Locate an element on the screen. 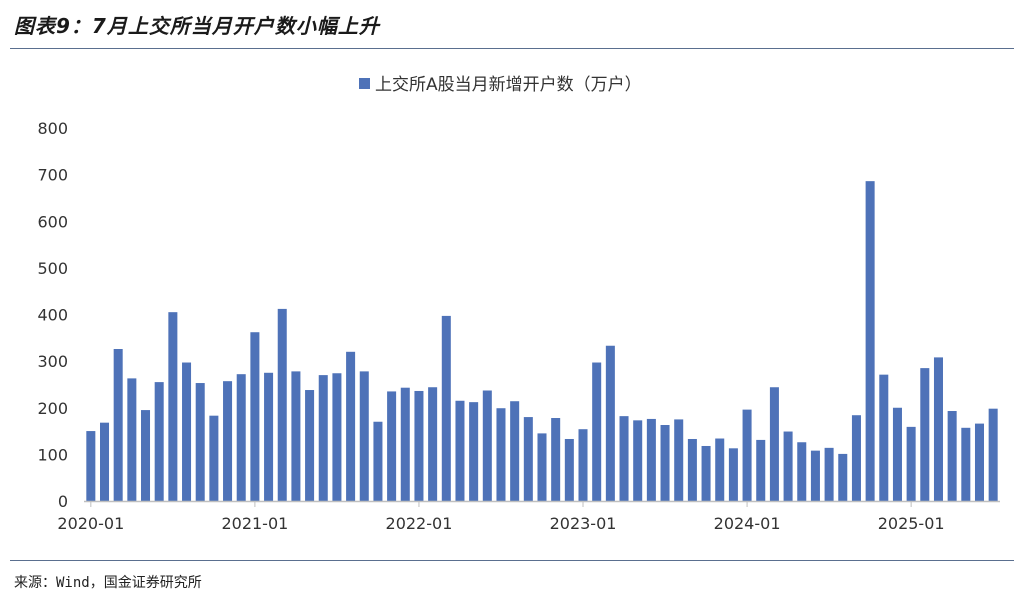  x-tick-label: 2025-01 is located at coordinates (911, 523).